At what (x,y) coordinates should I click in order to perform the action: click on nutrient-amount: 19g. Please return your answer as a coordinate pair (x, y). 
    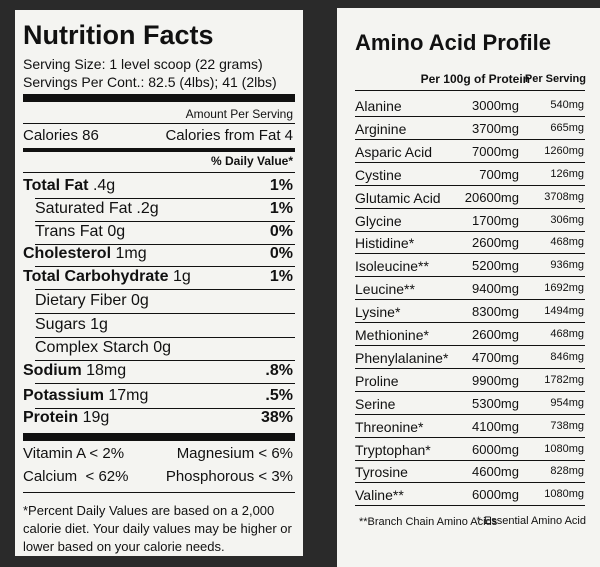
    Looking at the image, I should click on (96, 417).